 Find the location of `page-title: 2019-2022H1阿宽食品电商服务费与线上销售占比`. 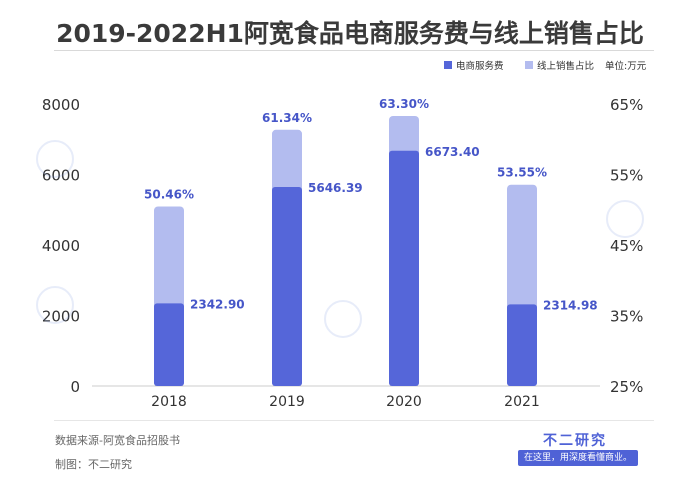

page-title: 2019-2022H1阿宽食品电商服务费与线上销售占比 is located at coordinates (350, 33).